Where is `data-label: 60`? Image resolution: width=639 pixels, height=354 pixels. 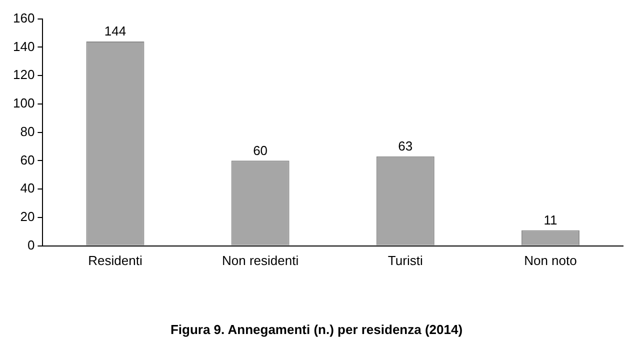
data-label: 60 is located at coordinates (260, 150).